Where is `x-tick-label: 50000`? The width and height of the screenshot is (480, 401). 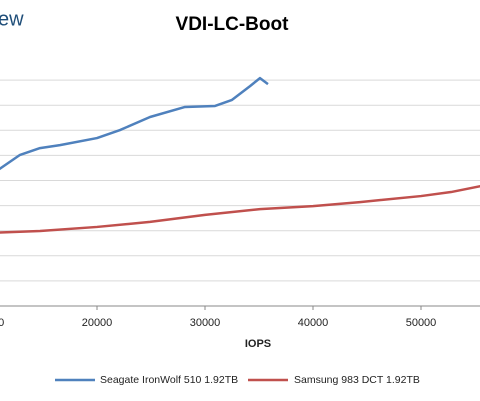 x-tick-label: 50000 is located at coordinates (421, 323).